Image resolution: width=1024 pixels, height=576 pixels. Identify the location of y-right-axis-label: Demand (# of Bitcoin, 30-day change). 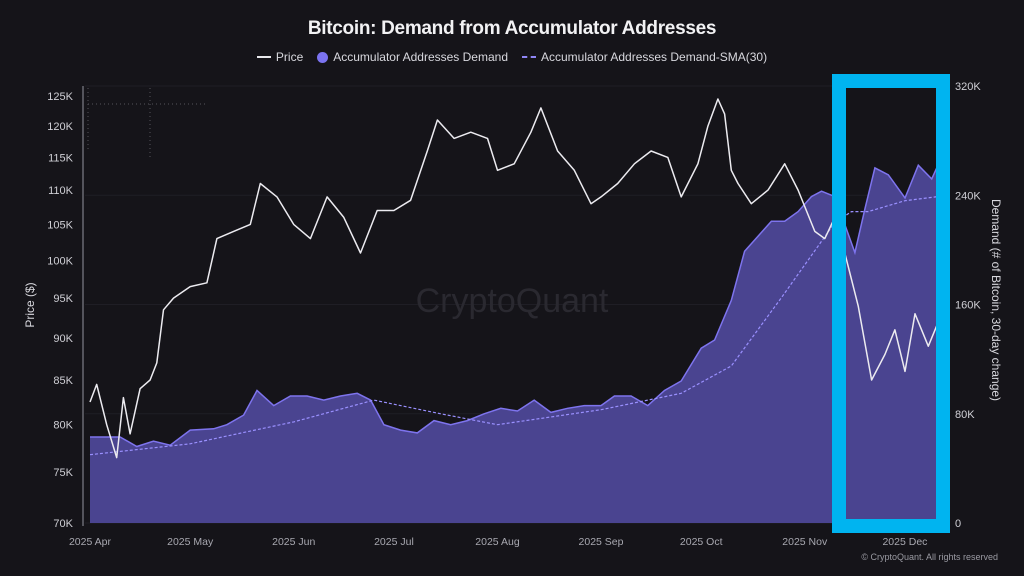
(996, 300).